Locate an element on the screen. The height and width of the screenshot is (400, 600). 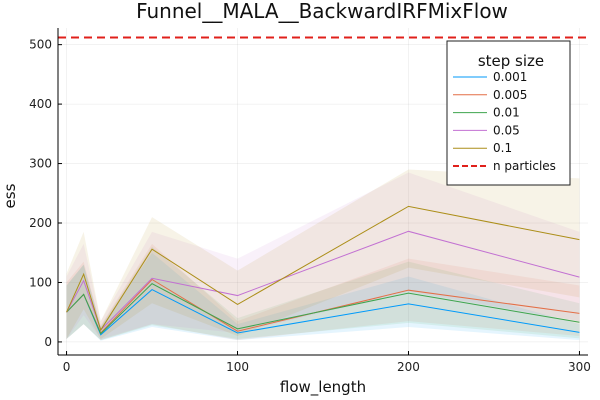
x-tick-label: 100 is located at coordinates (237, 367).